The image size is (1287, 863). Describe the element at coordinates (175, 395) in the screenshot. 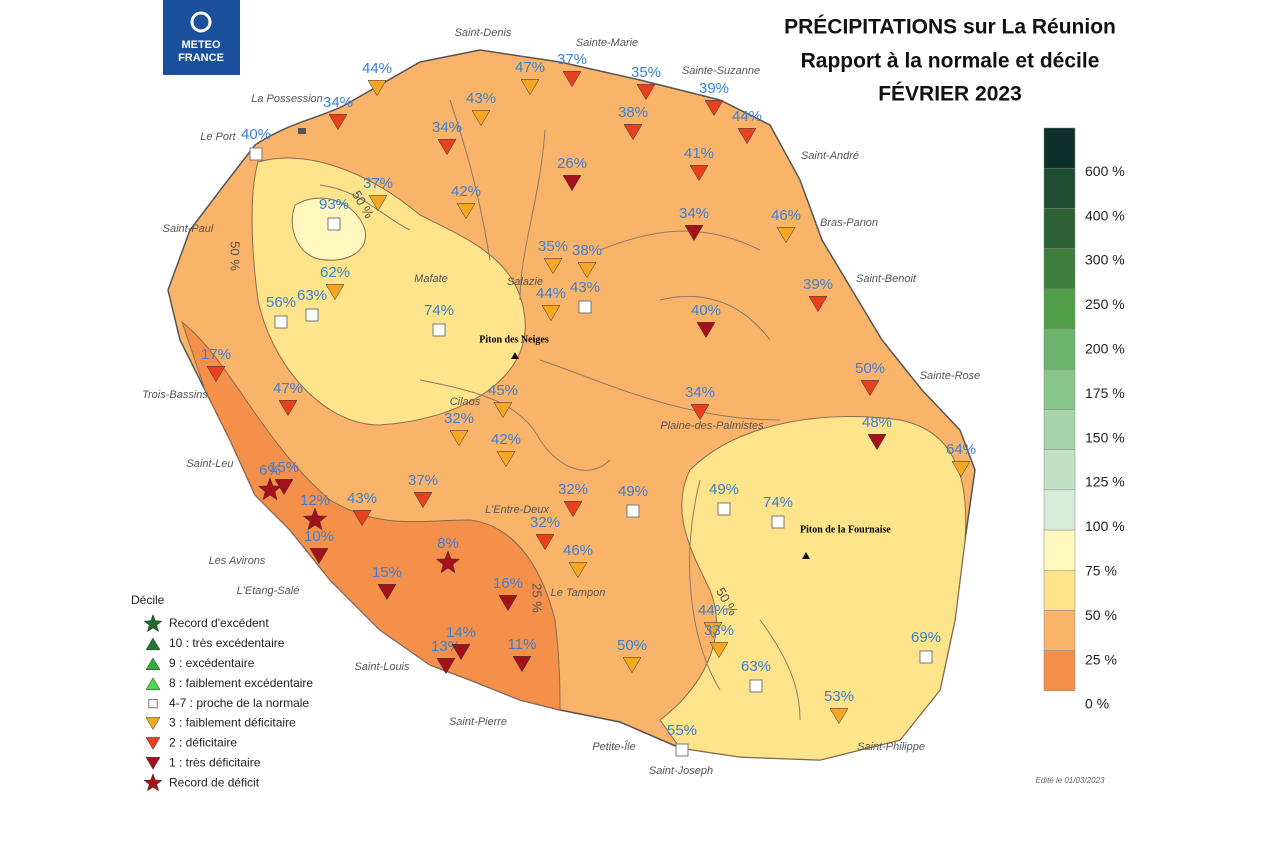

I see `place-name: Trois-Bassins` at that location.